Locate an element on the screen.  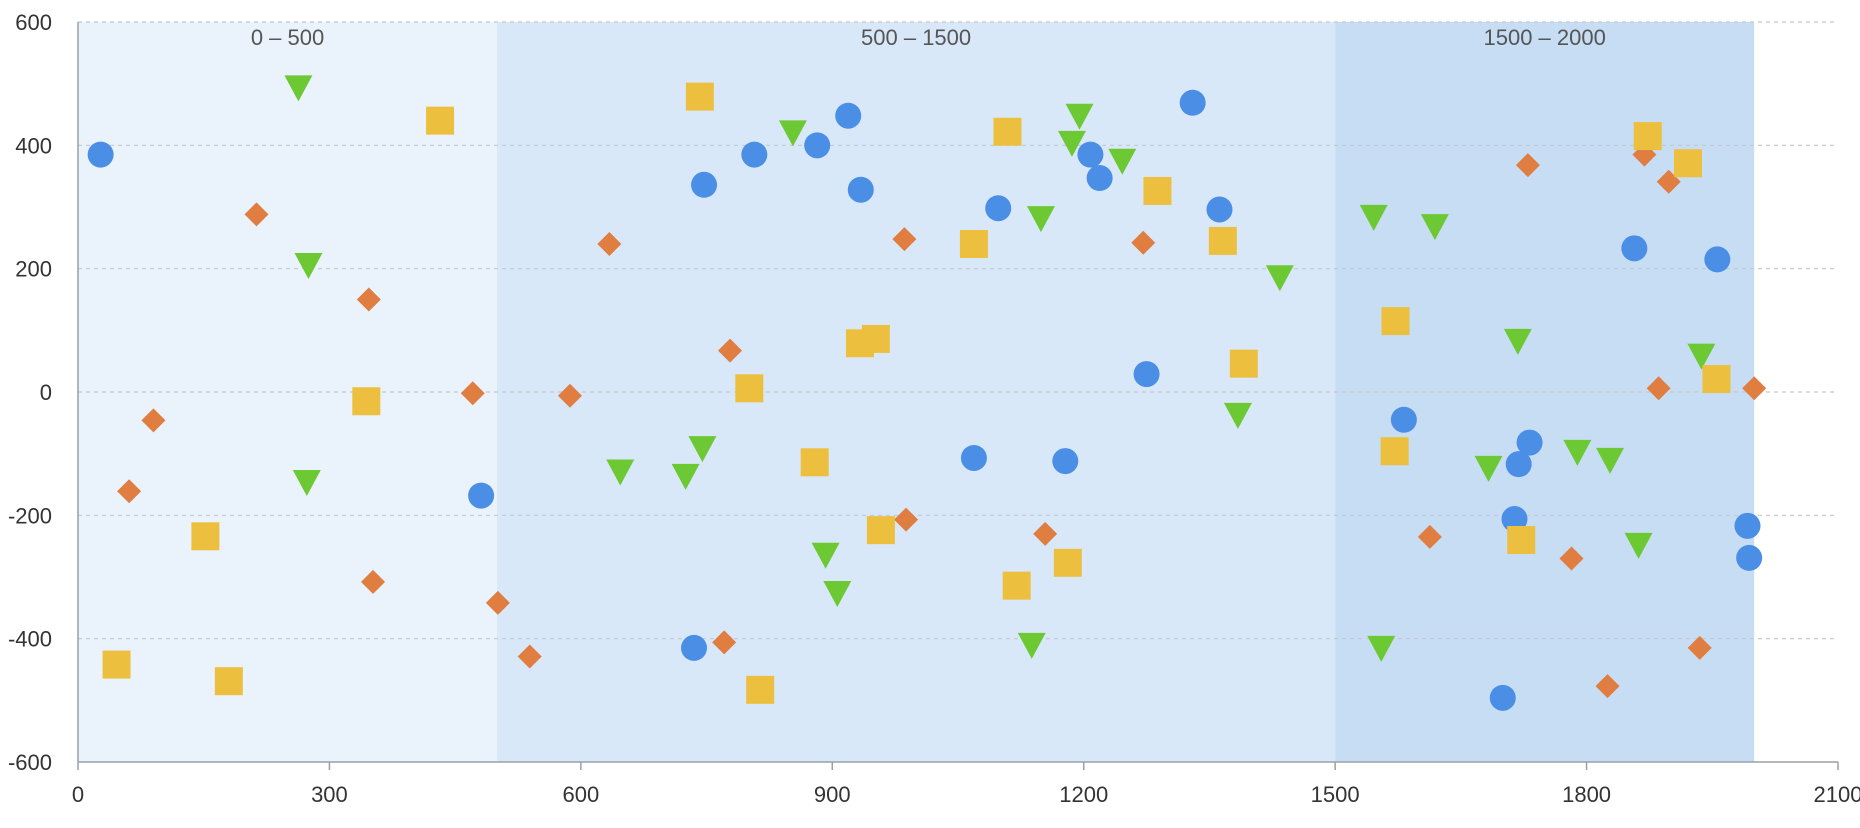
x-tick-label: 0 is located at coordinates (78, 794).